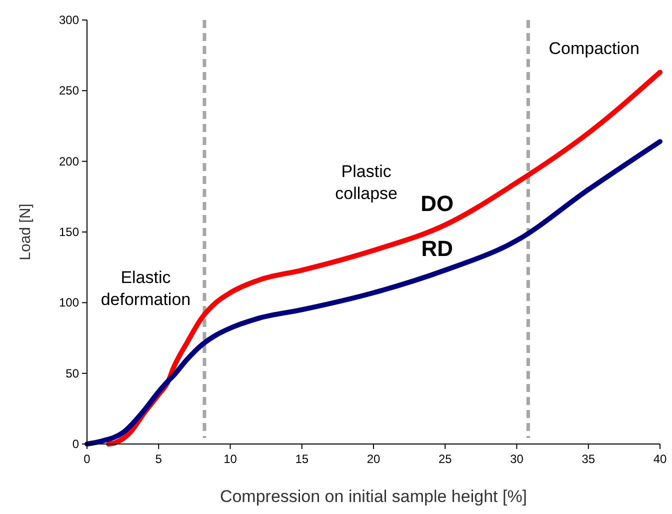 This screenshot has height=514, width=672. Describe the element at coordinates (445, 459) in the screenshot. I see `x-tick-label: 25` at that location.